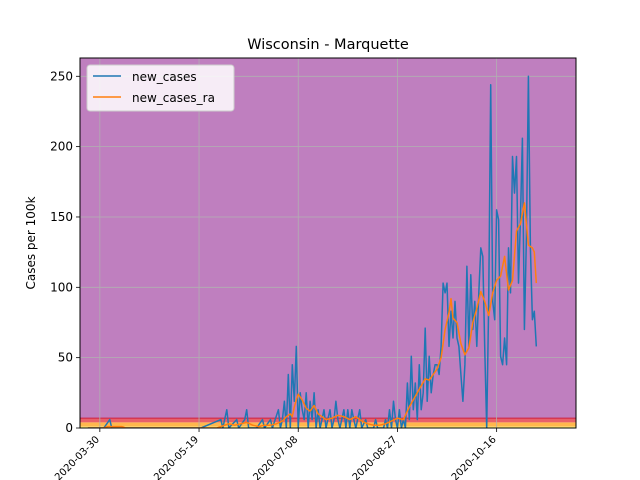  Describe the element at coordinates (328, 45) in the screenshot. I see `chart-title: Wisconsin - Marquette` at that location.